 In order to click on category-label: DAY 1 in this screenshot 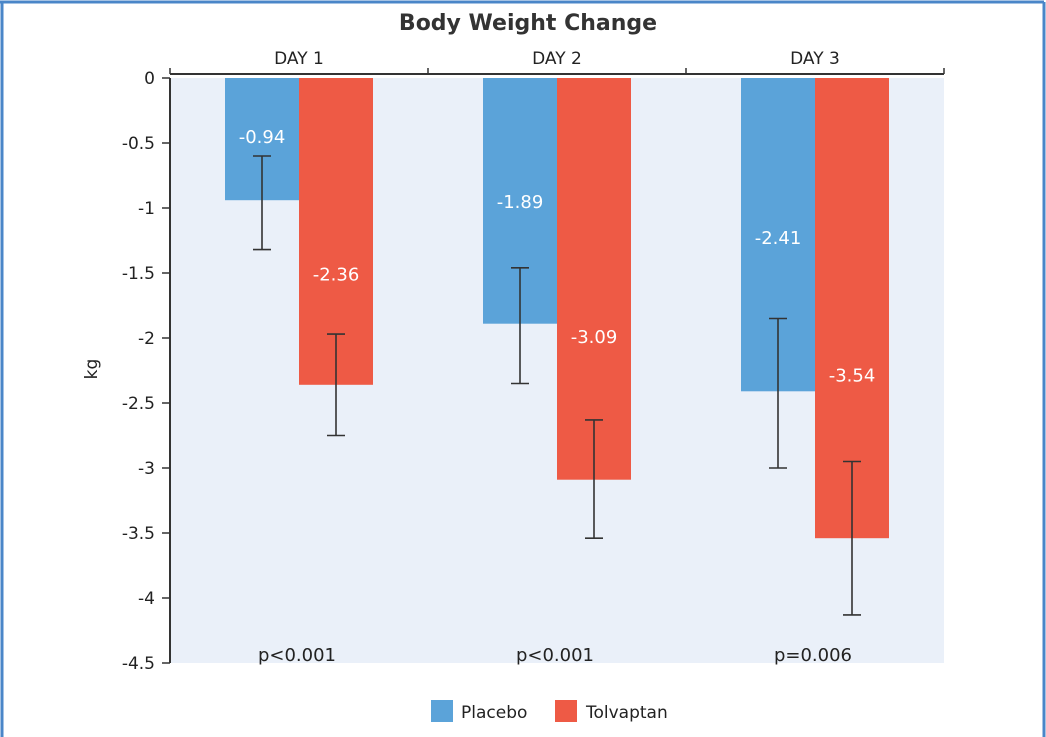, I will do `click(299, 59)`.